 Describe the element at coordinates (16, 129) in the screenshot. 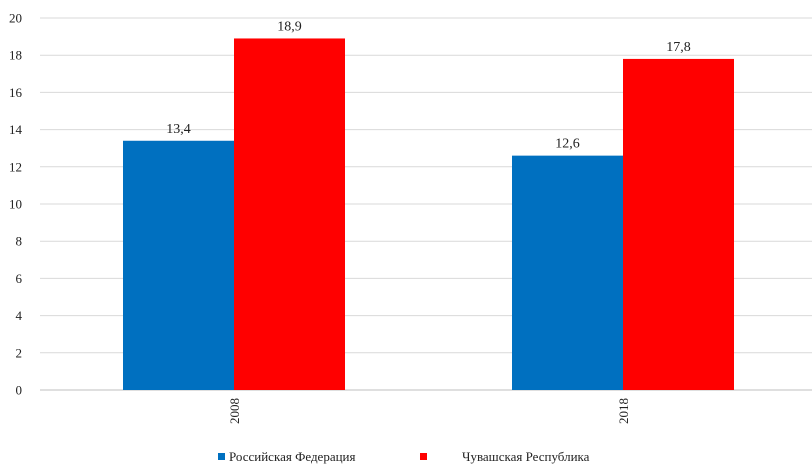

I see `y-tick-label: 14` at that location.